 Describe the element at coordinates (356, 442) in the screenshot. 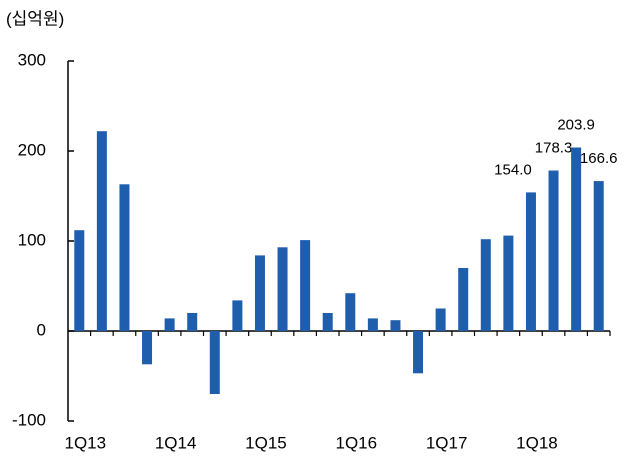

I see `x-tick-label: 1Q16` at that location.